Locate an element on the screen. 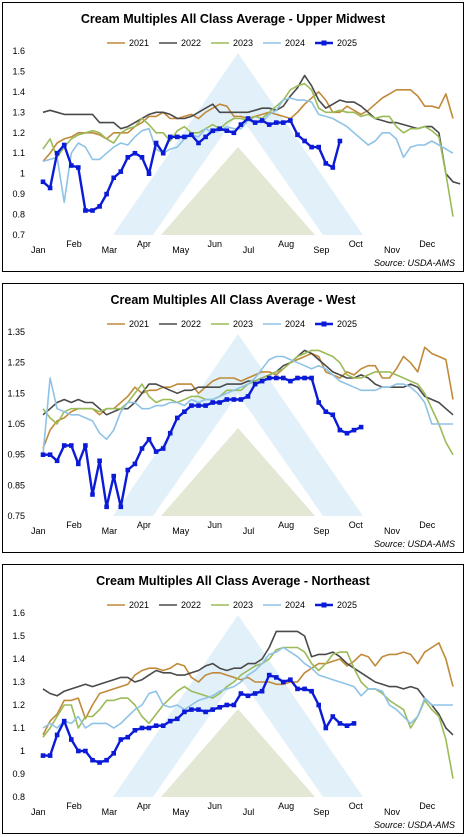 The image size is (468, 837). y-tick-label: 1.2 is located at coordinates (18, 133).